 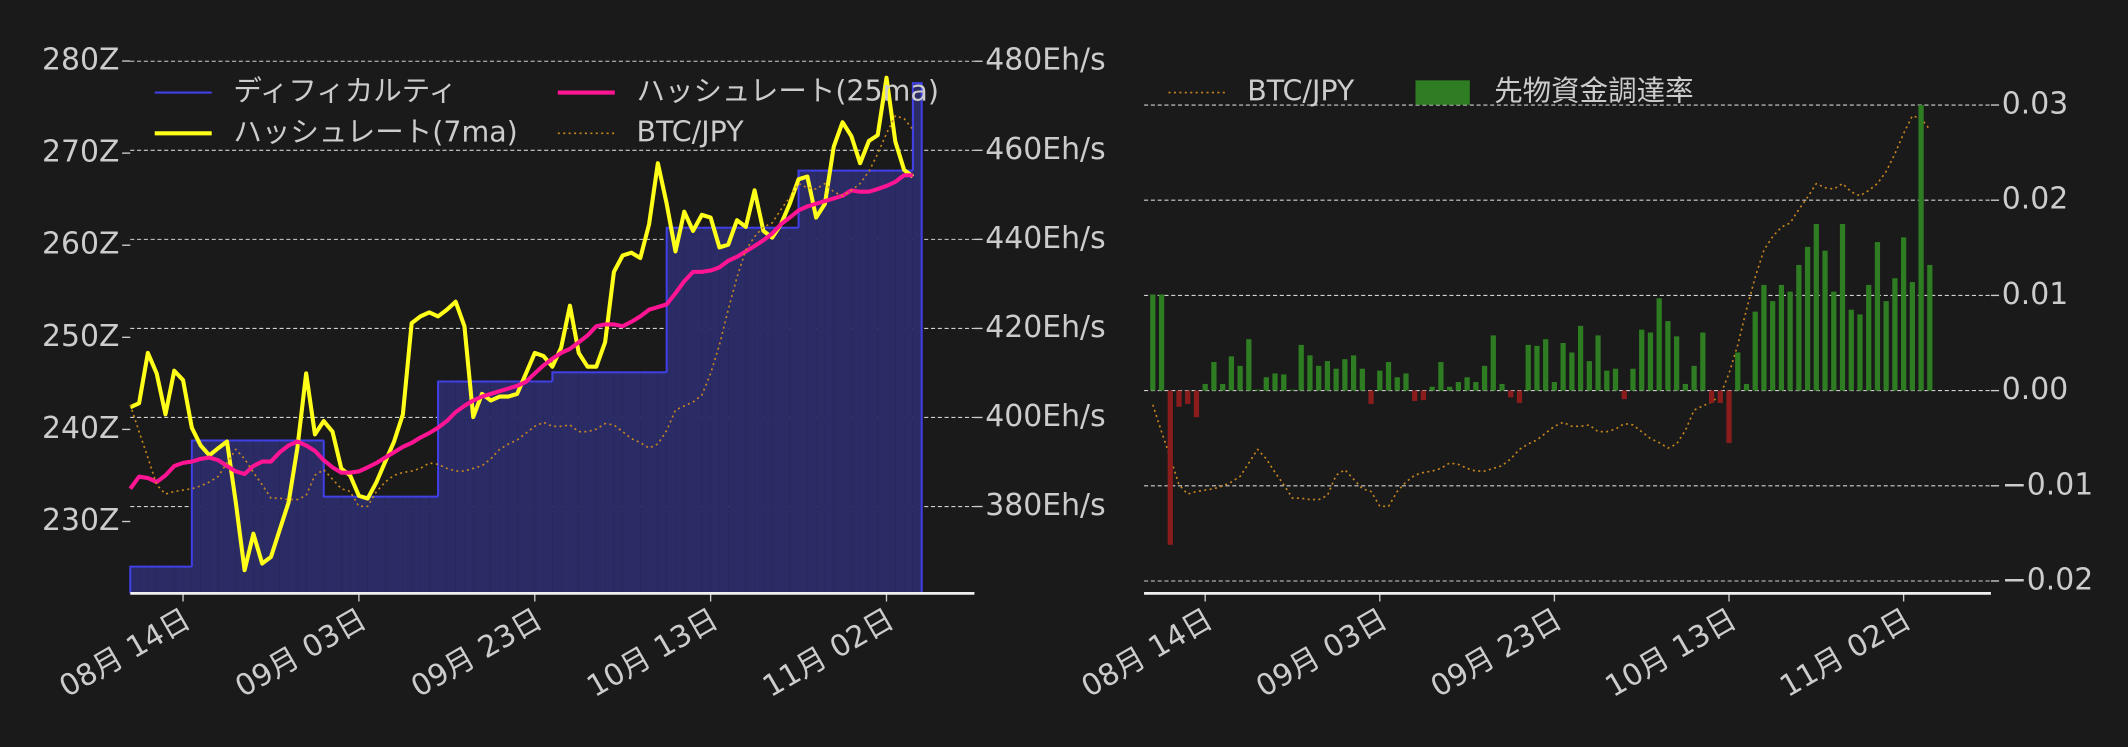 I want to click on legend-label: ディフィカルティ, so click(x=345, y=91).